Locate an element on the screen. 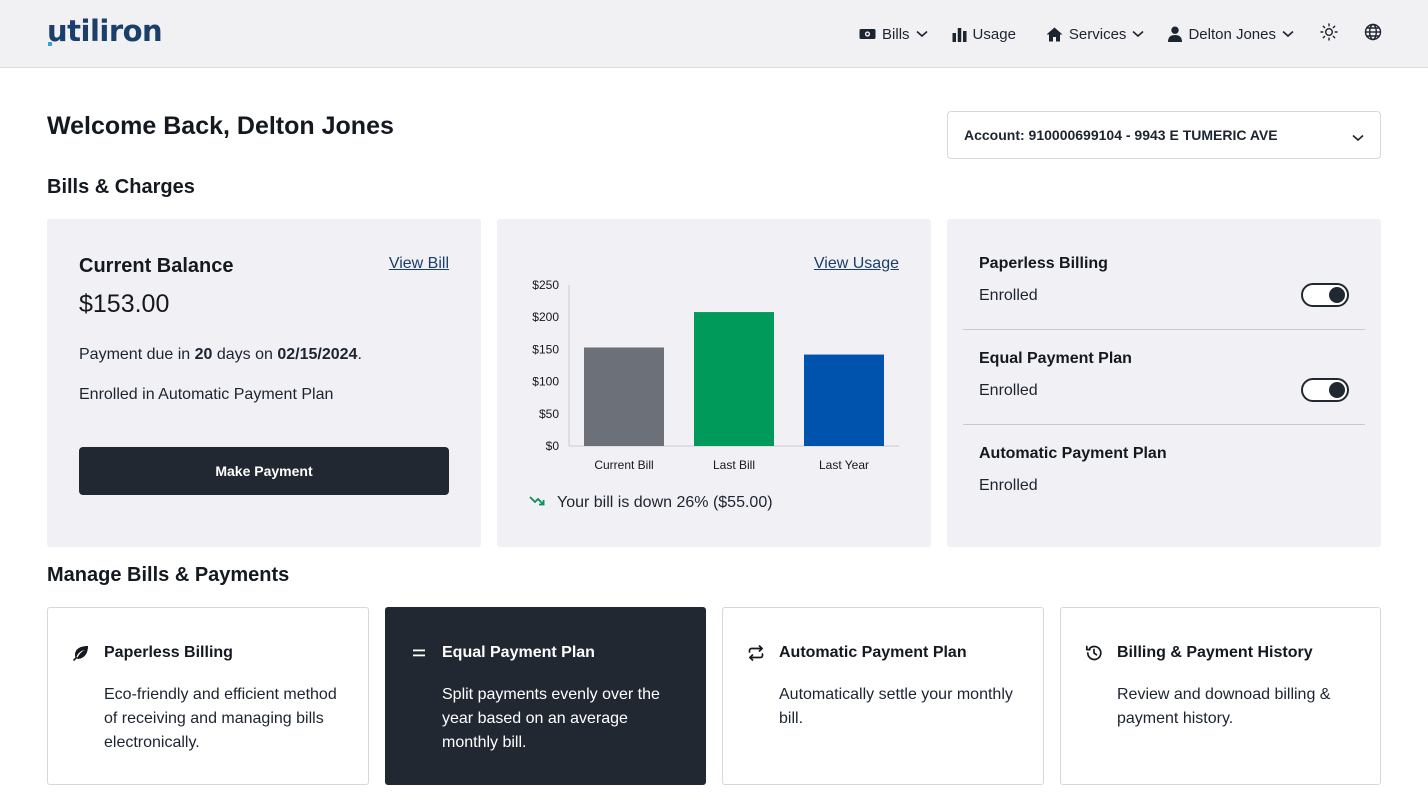 Image resolution: width=1428 pixels, height=805 pixels. equals-icon is located at coordinates (419, 655).